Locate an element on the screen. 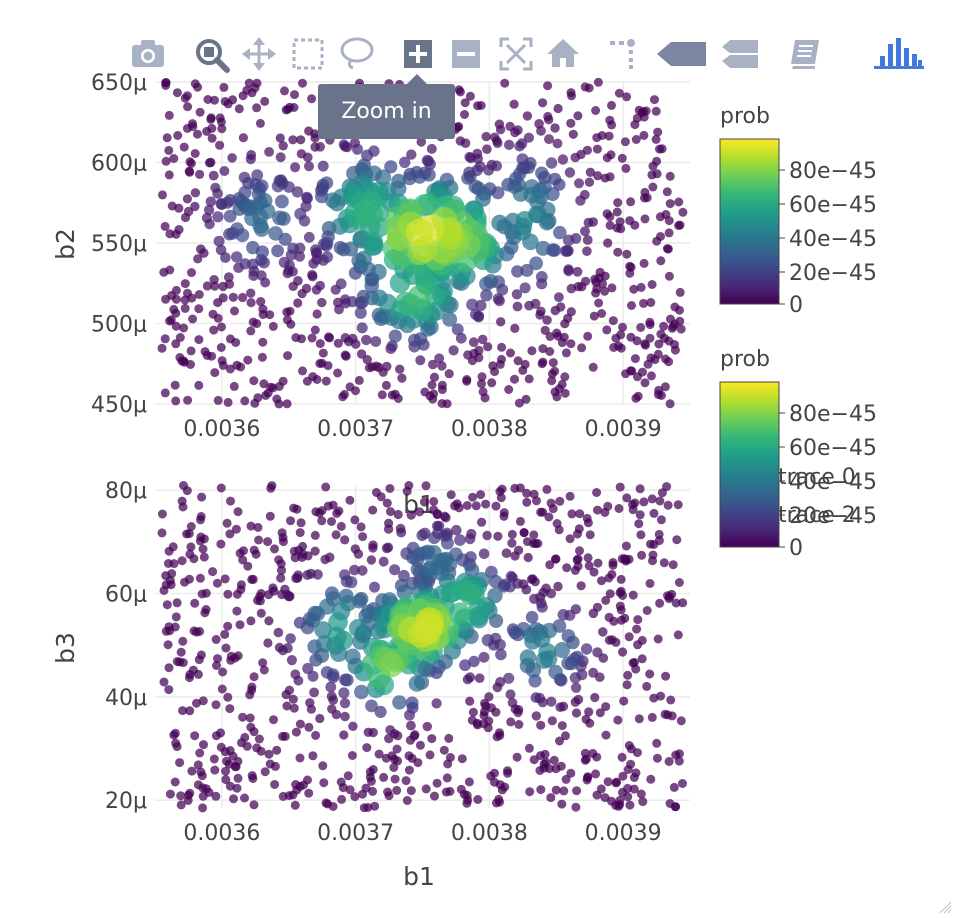  zoom-icon is located at coordinates (213, 56).